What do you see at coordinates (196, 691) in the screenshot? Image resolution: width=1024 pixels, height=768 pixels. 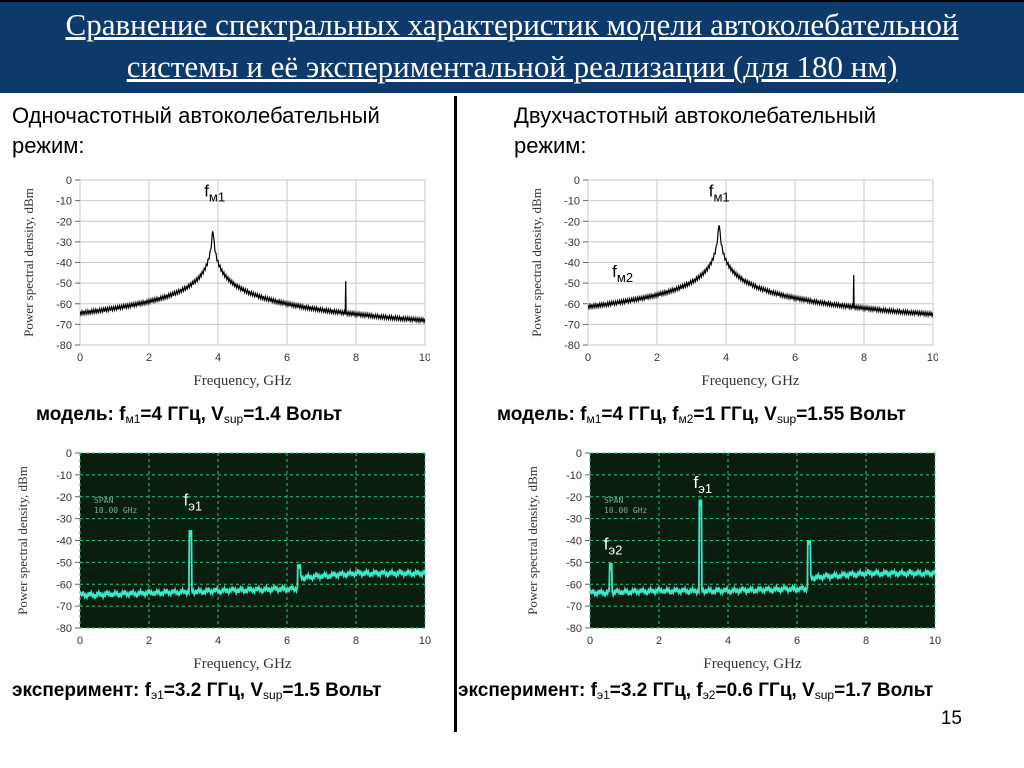 I see `left-exp-caption: эксперимент: fэ1=3.2 ГГц, Vsup=1.5 Вольт` at bounding box center [196, 691].